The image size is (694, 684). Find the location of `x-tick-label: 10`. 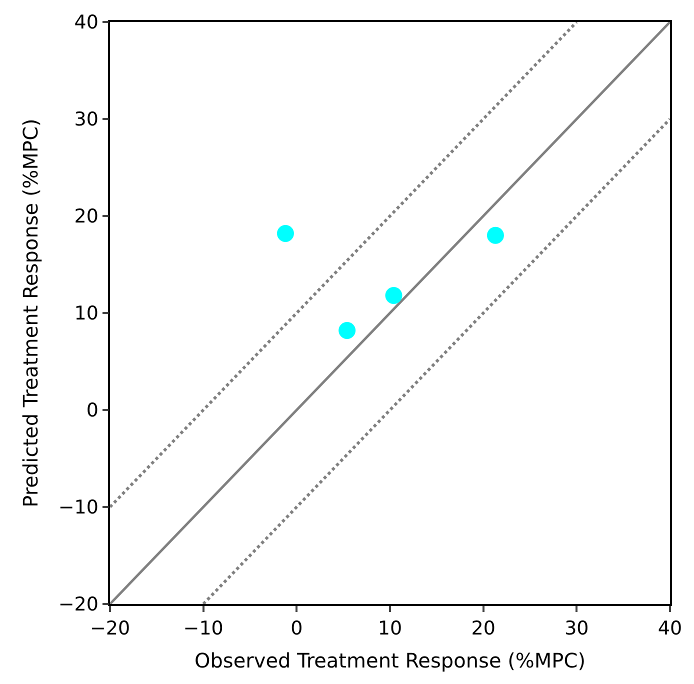

x-tick-label: 10 is located at coordinates (390, 629).